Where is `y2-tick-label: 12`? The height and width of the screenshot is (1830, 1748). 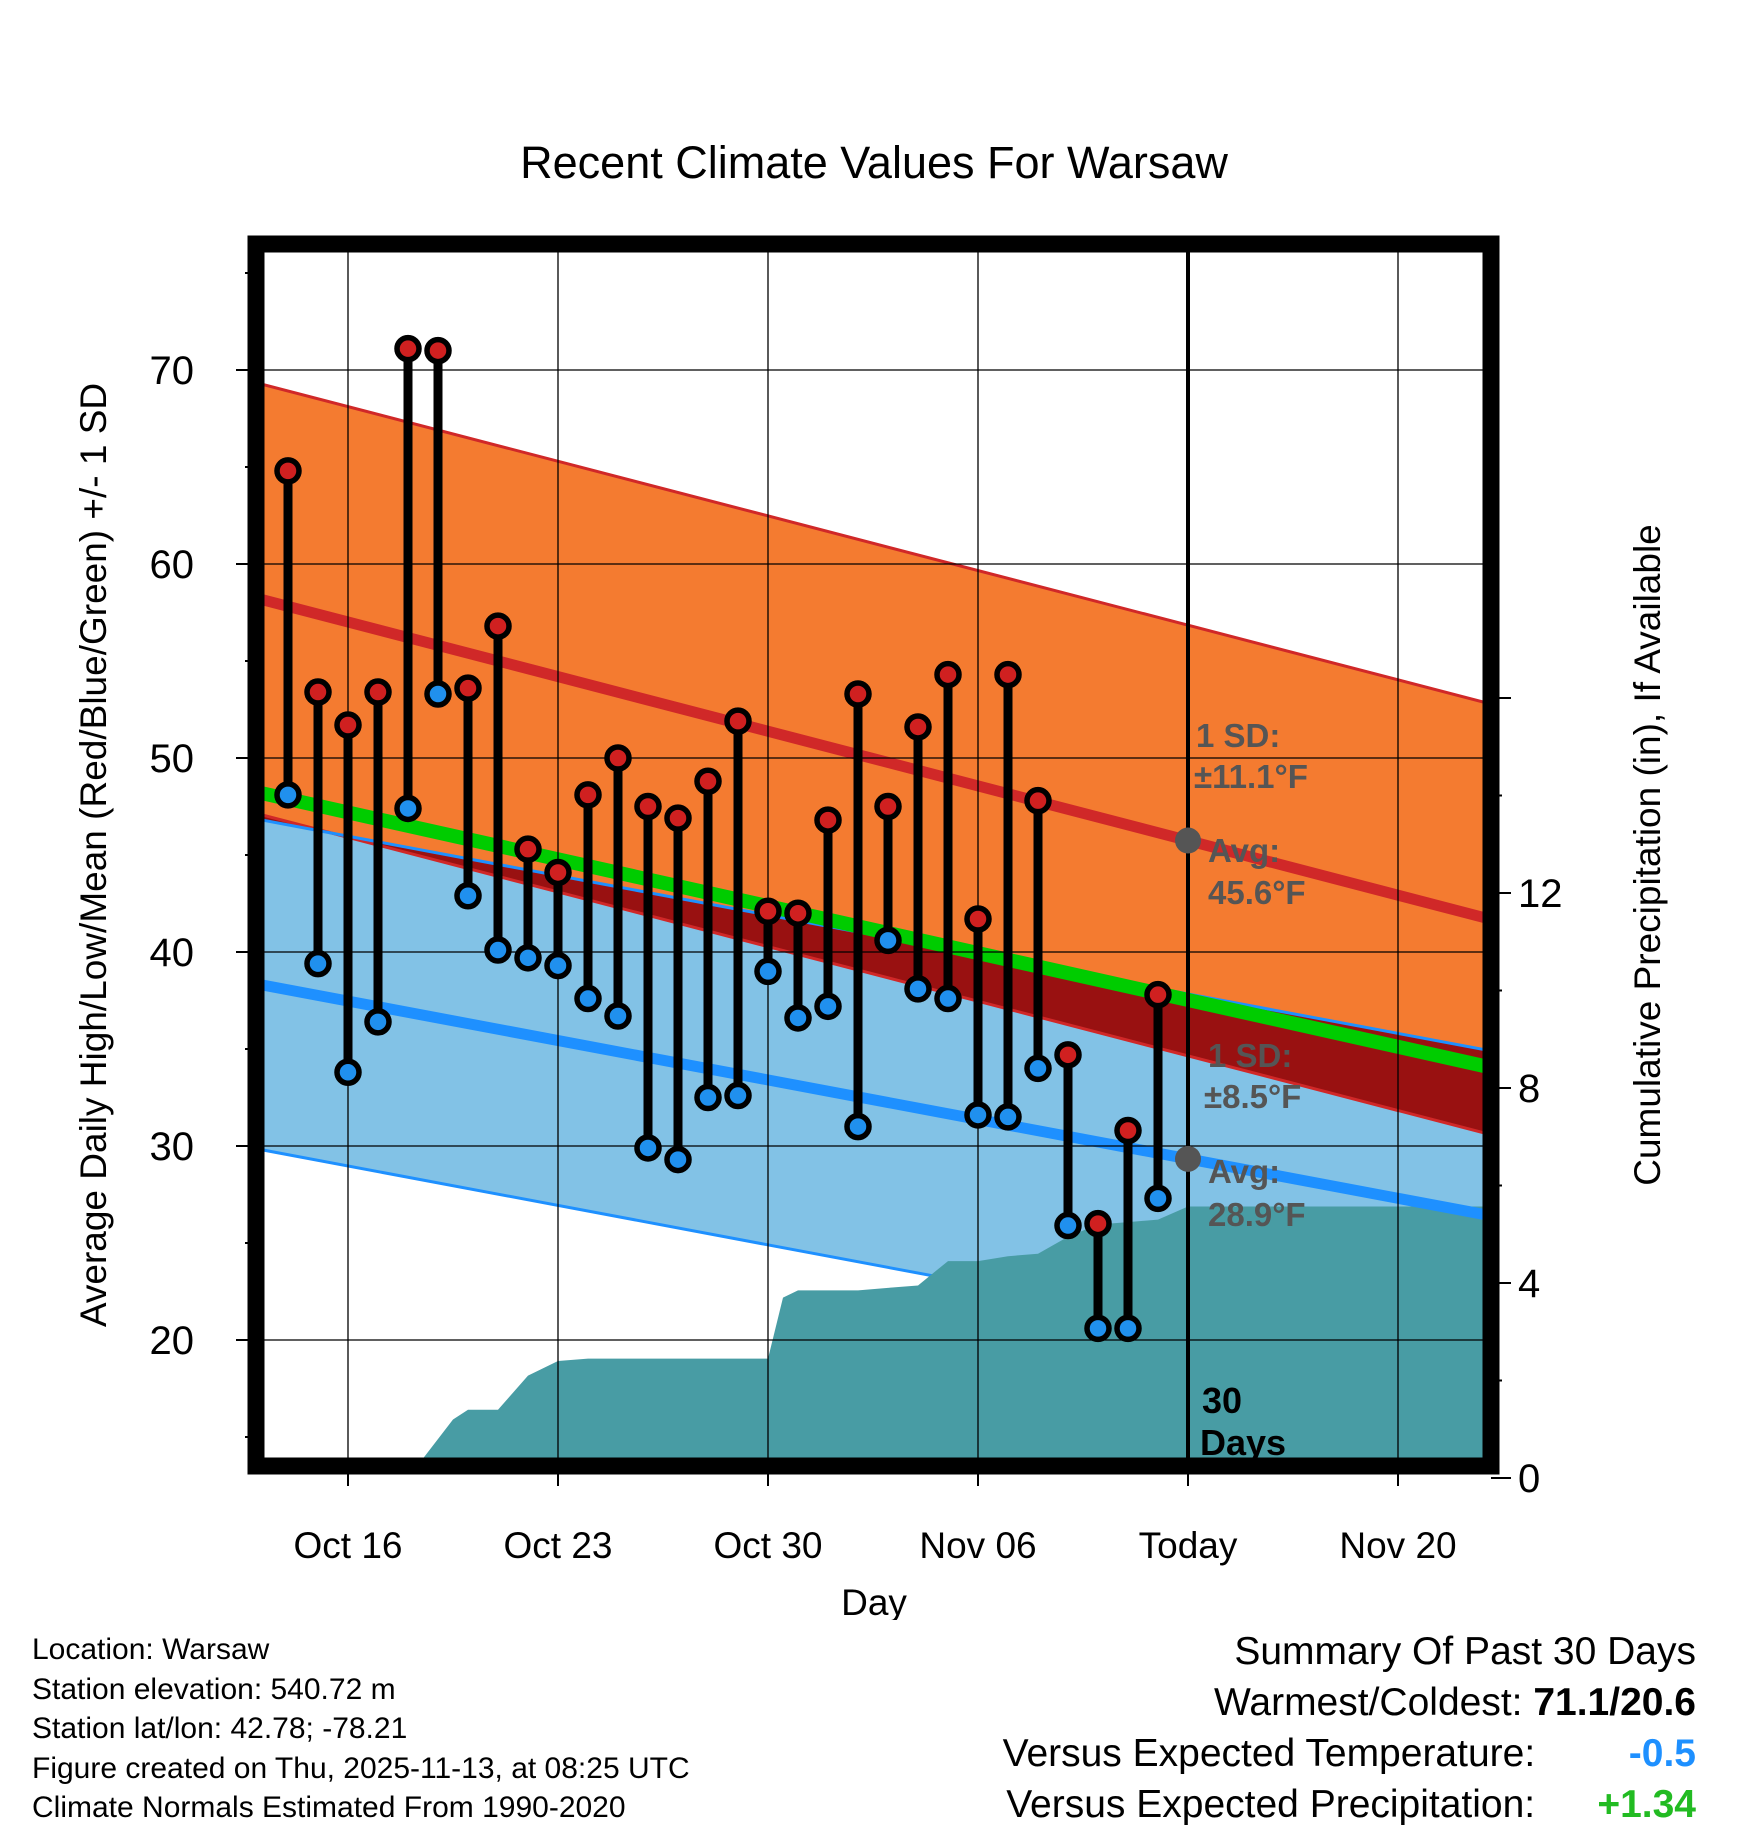 y2-tick-label: 12 is located at coordinates (1540, 894).